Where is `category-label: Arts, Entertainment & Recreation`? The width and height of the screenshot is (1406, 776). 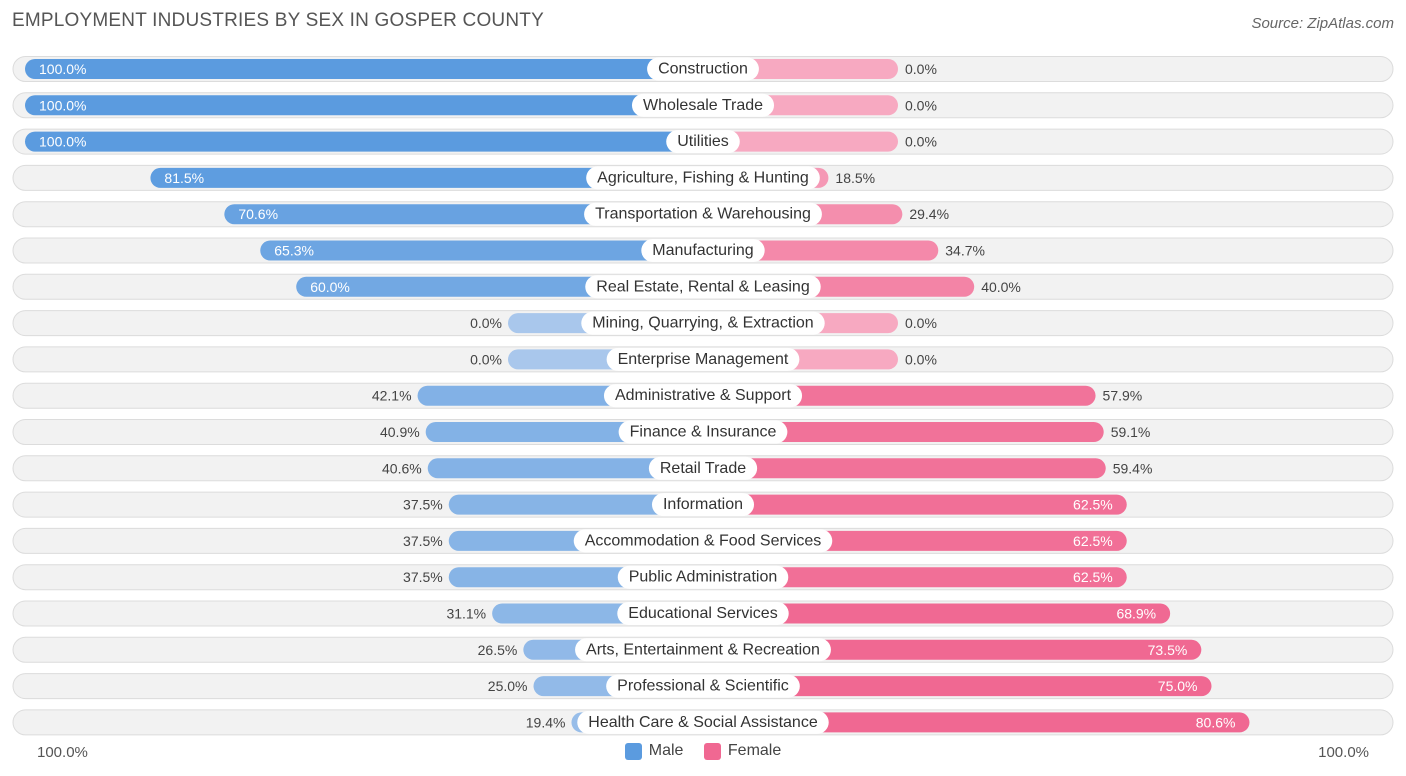
category-label: Arts, Entertainment & Recreation is located at coordinates (703, 649).